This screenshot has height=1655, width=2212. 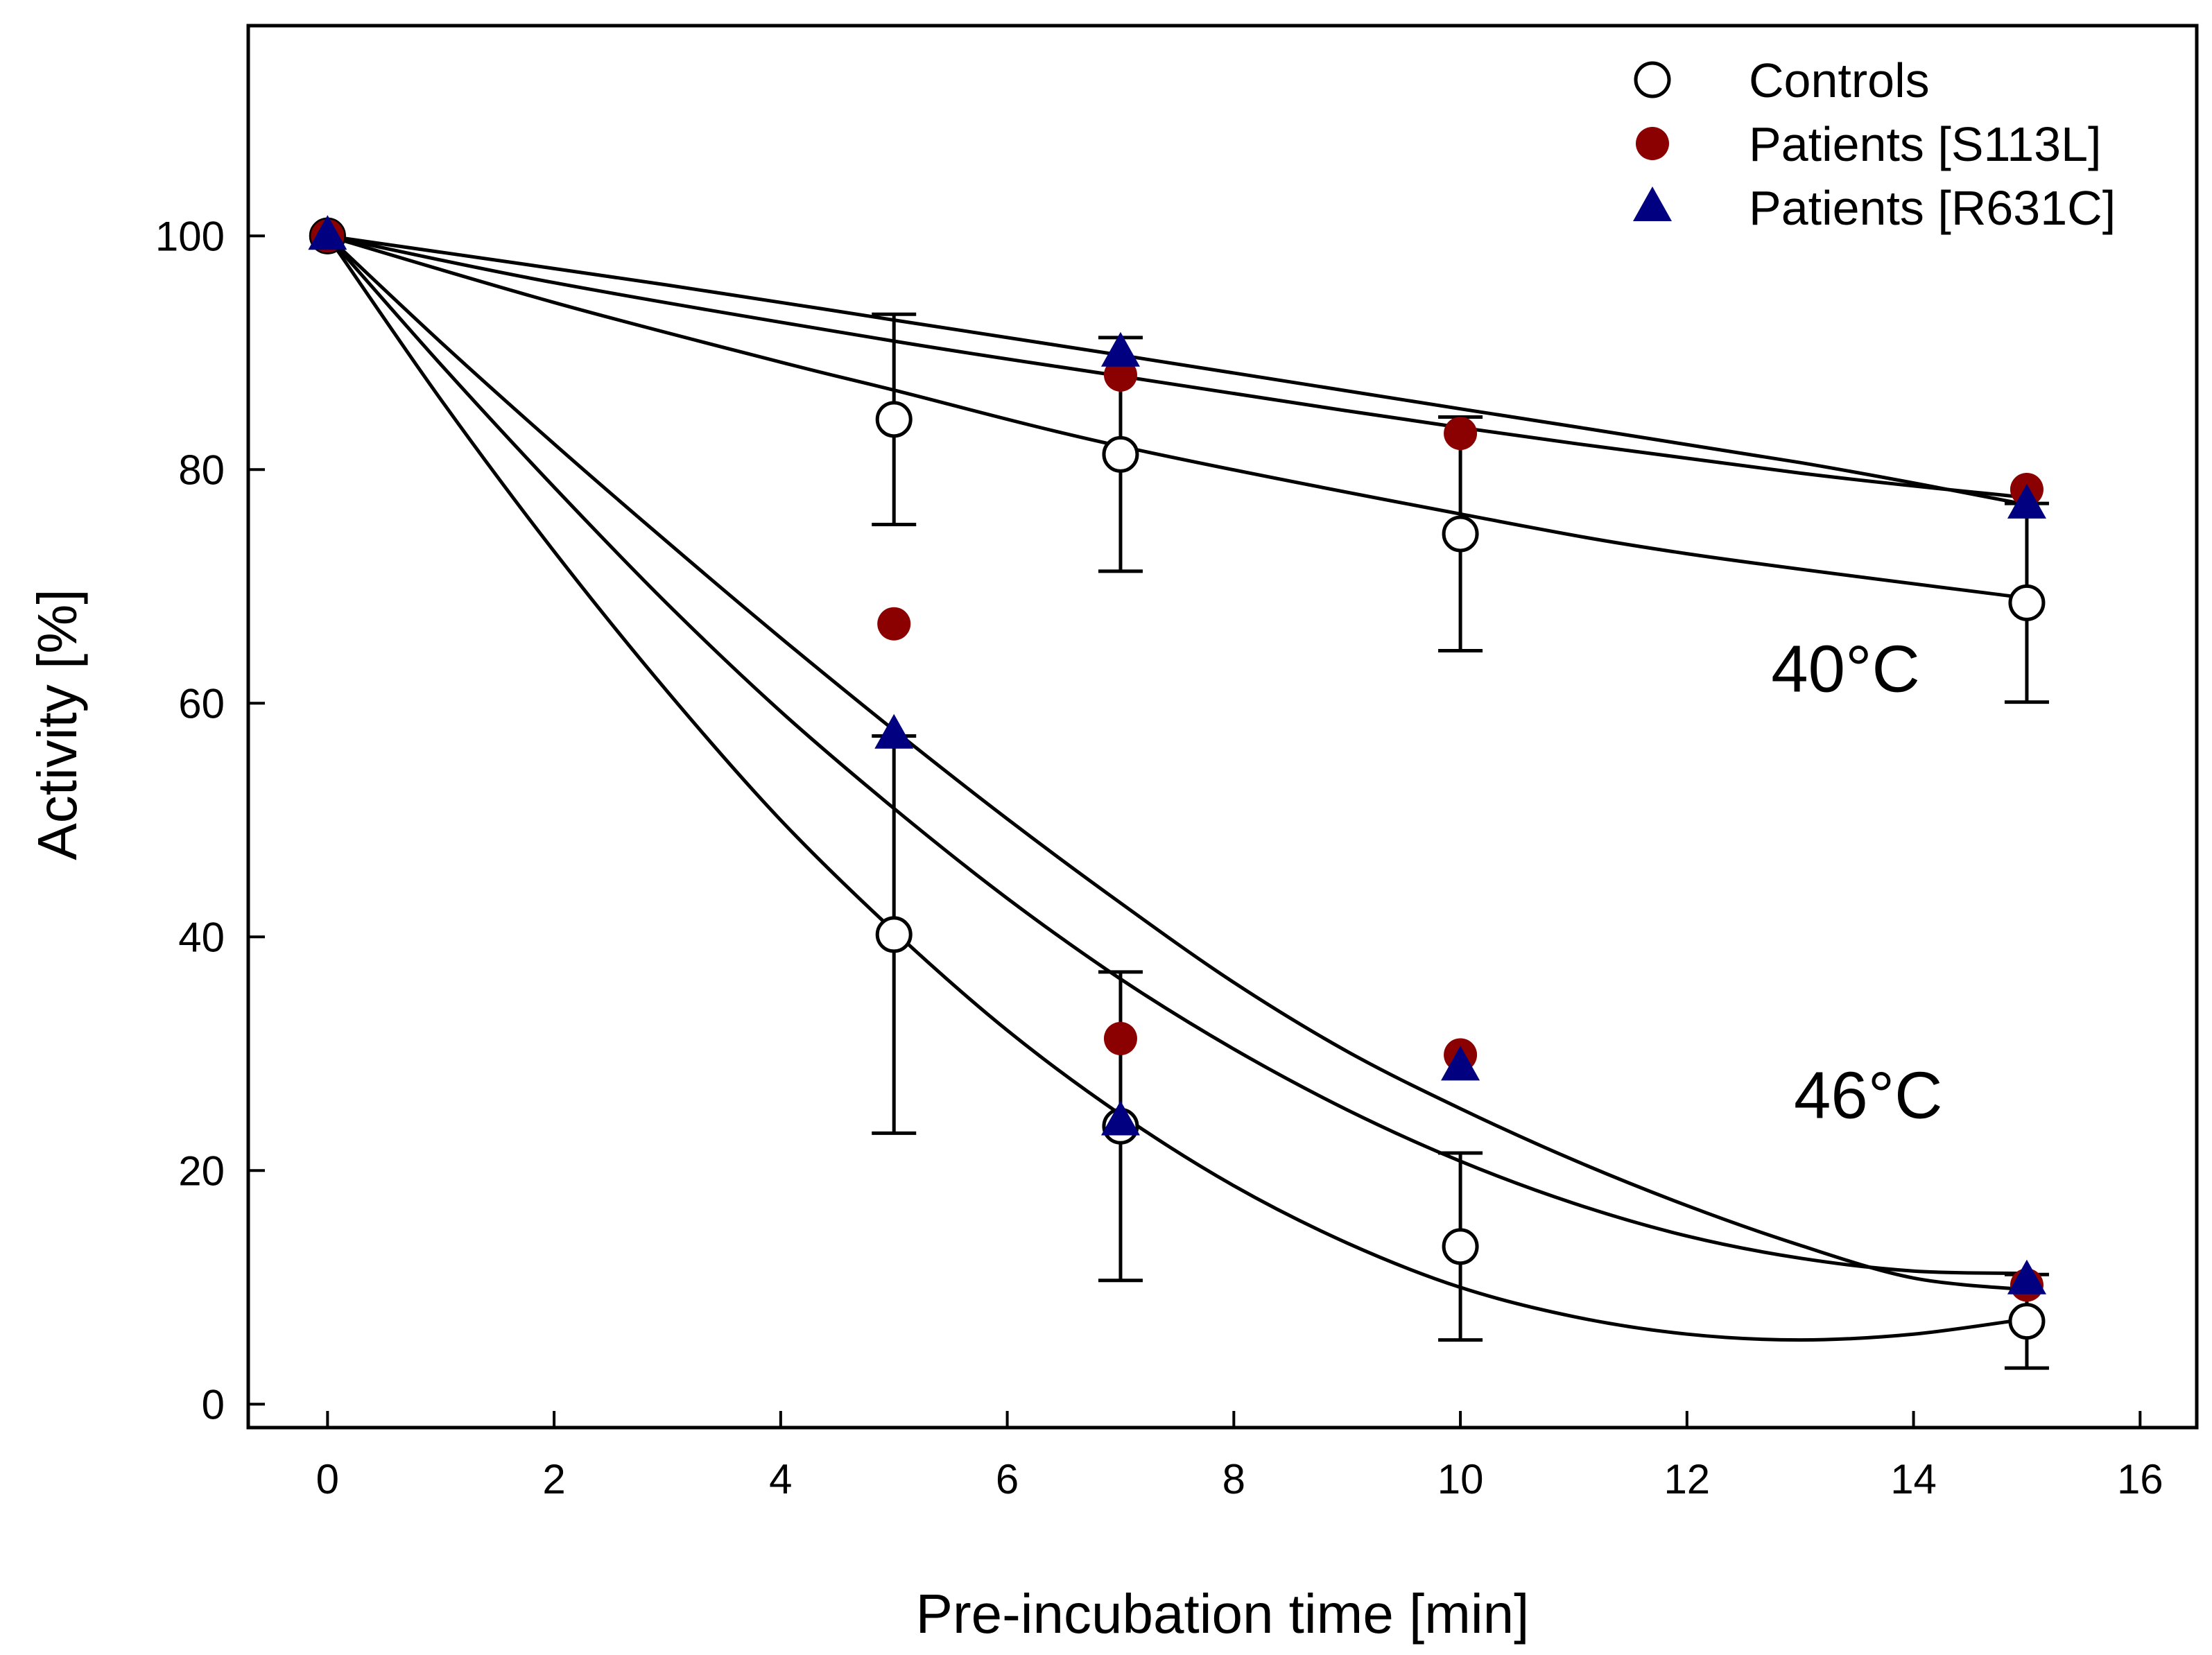 What do you see at coordinates (1233, 1479) in the screenshot?
I see `x-tick-label: 8` at bounding box center [1233, 1479].